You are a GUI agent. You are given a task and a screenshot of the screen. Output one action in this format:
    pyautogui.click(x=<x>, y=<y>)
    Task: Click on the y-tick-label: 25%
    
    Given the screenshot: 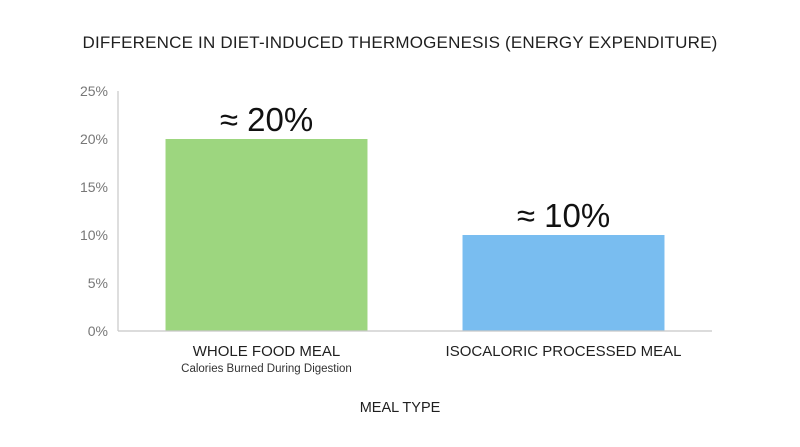 What is the action you would take?
    pyautogui.click(x=94, y=91)
    